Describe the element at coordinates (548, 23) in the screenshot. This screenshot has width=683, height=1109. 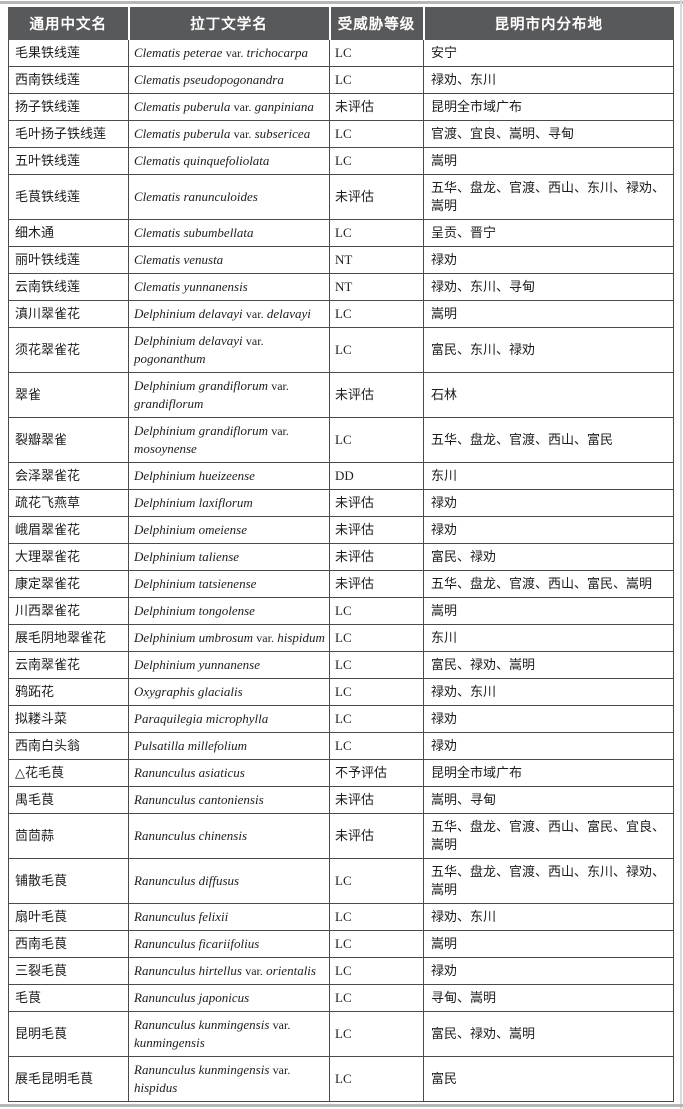
I see `column-header-distribution: 昆明市内分布地` at that location.